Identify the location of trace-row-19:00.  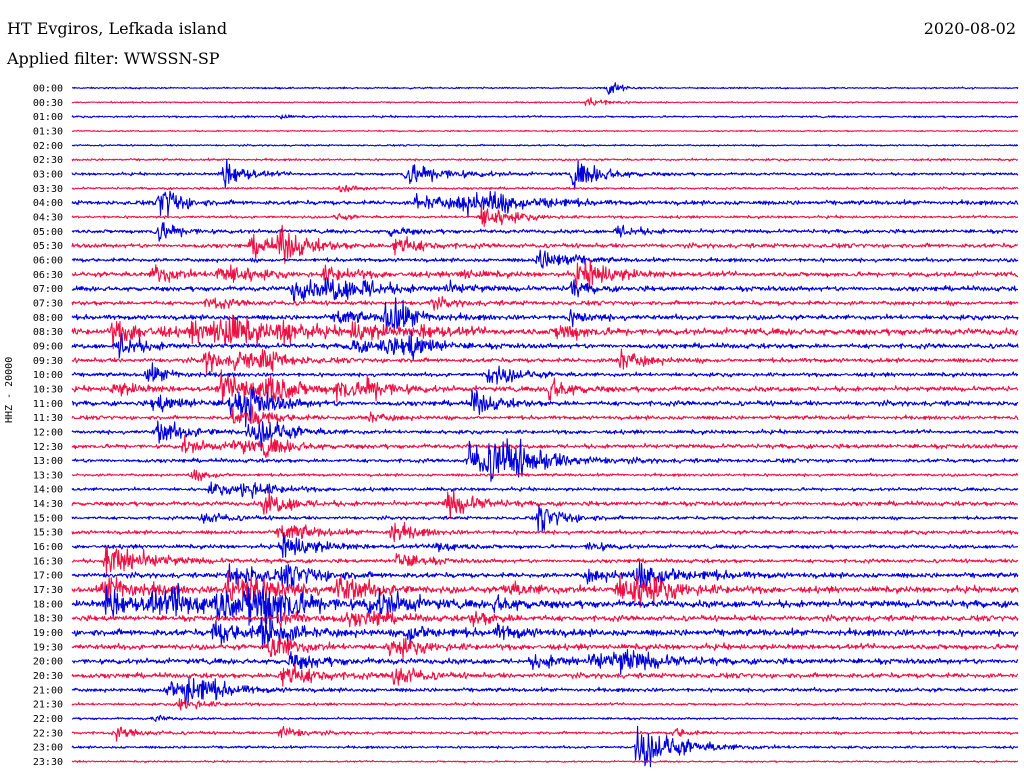
(545, 633).